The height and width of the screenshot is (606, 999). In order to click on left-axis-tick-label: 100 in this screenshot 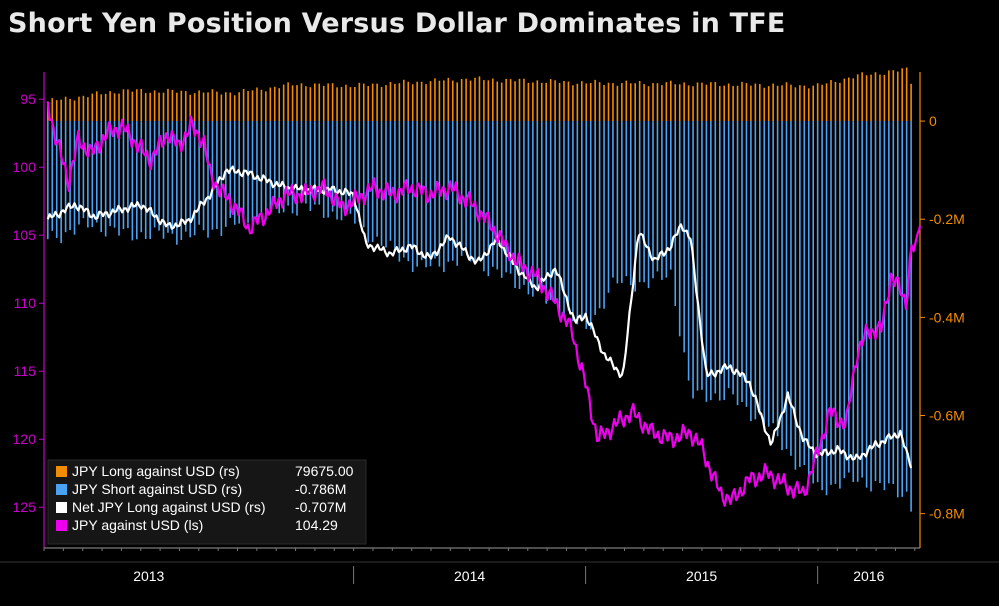, I will do `click(25, 167)`.